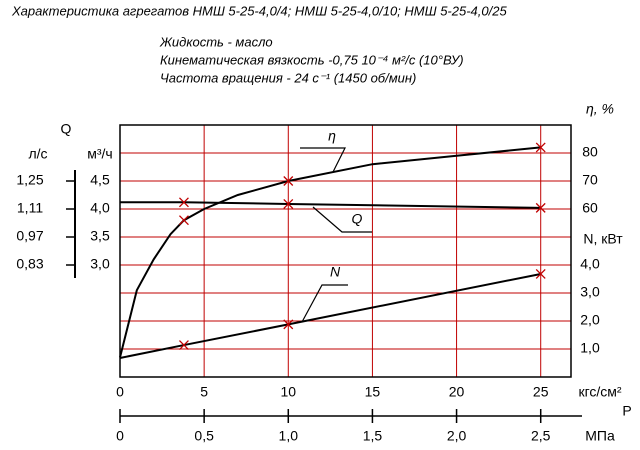 Image resolution: width=640 pixels, height=450 pixels. I want to click on series-label: η, so click(332, 136).